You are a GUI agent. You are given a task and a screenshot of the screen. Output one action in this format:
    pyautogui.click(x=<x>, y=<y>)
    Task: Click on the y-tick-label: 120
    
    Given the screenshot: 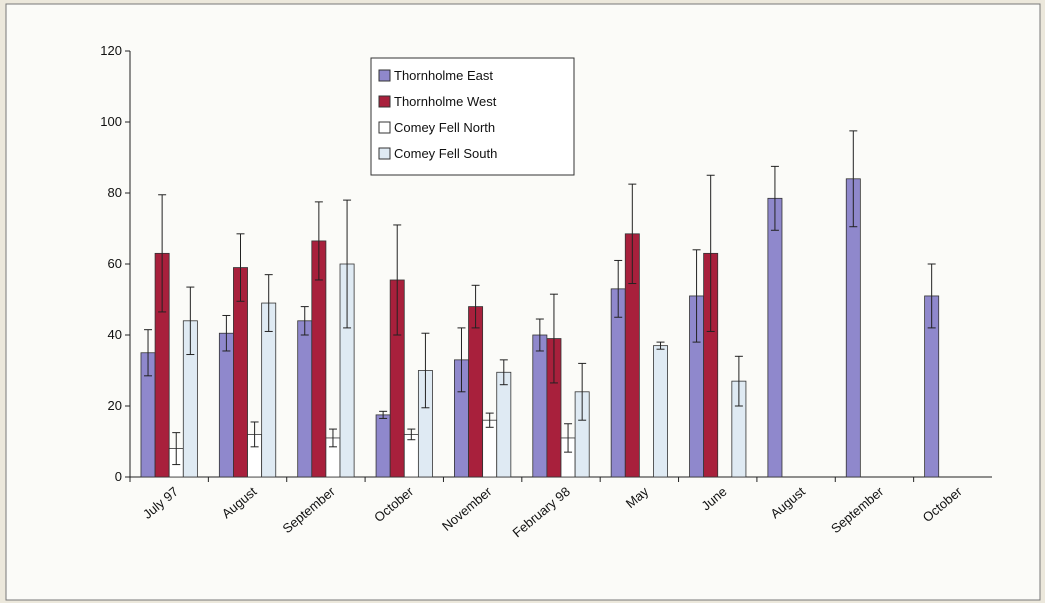 What is the action you would take?
    pyautogui.click(x=111, y=50)
    